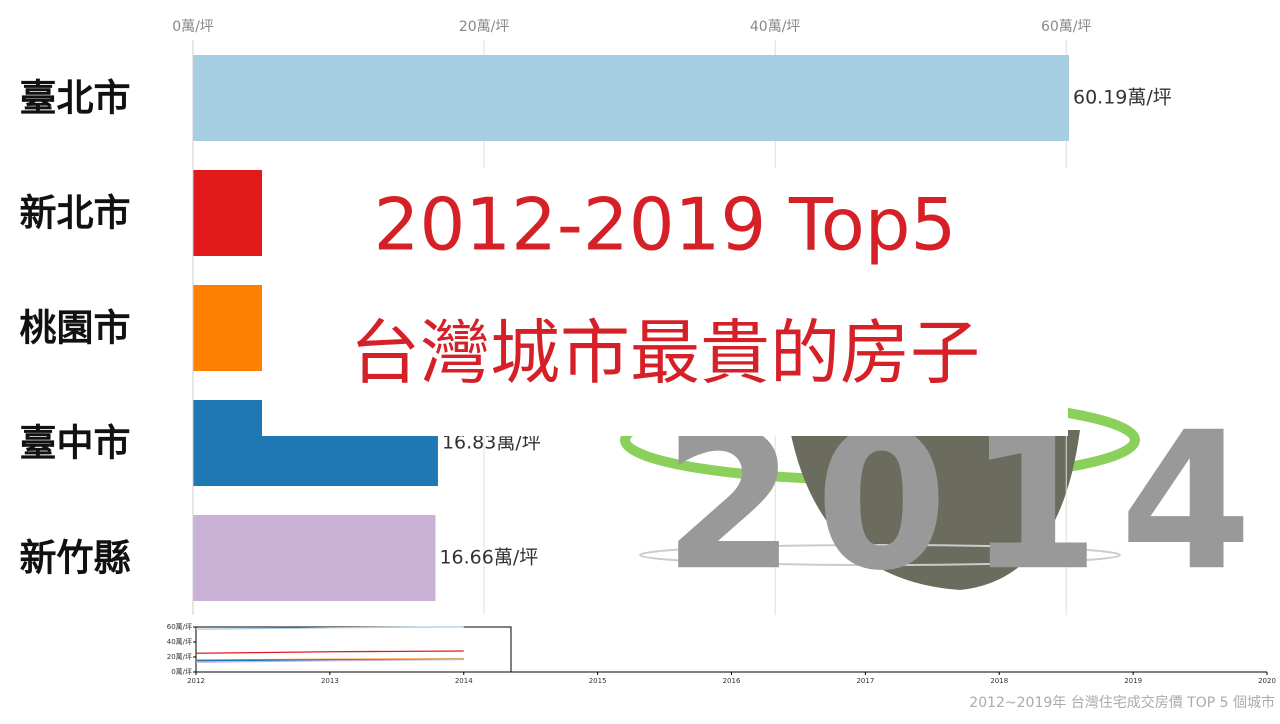 The height and width of the screenshot is (724, 1280). What do you see at coordinates (179, 626) in the screenshot?
I see `y-tick-label: 60萬/坪` at bounding box center [179, 626].